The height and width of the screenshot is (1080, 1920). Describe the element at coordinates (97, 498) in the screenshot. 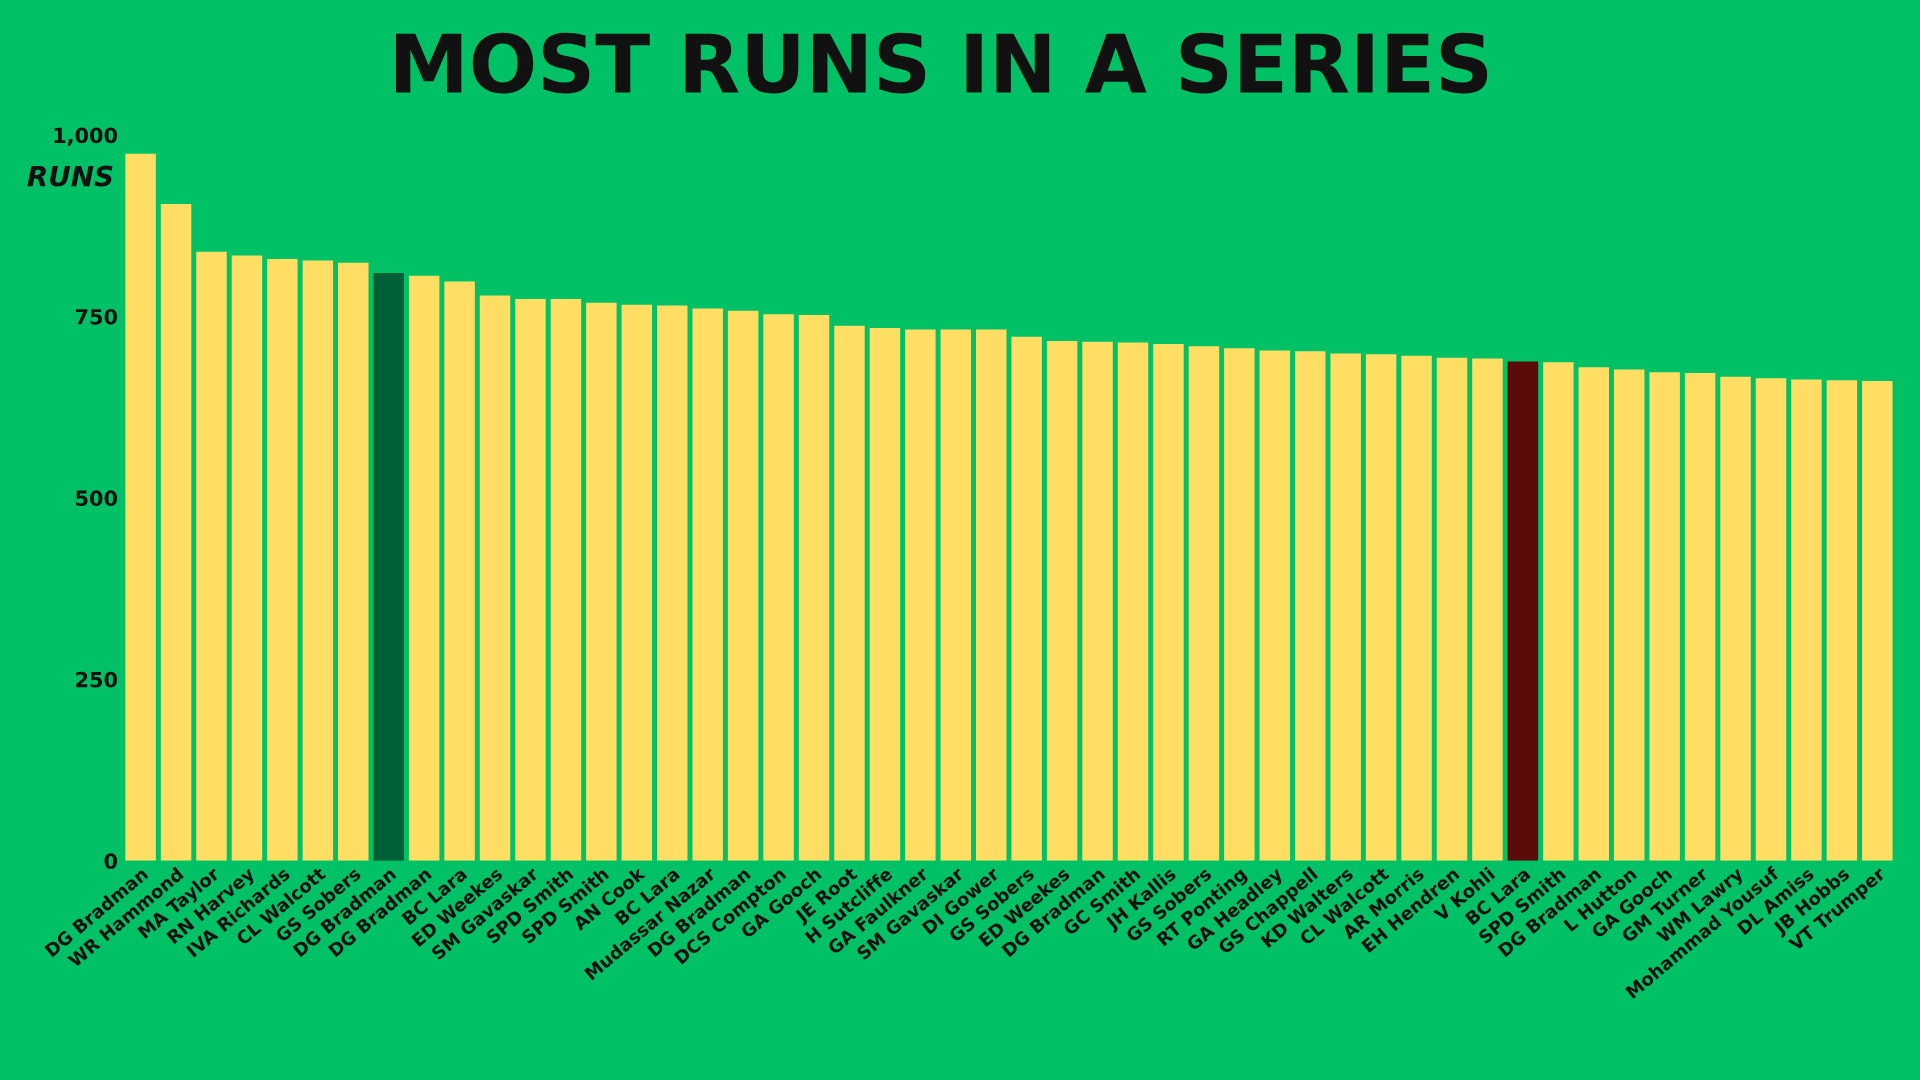

I see `y-tick-label: 500` at that location.